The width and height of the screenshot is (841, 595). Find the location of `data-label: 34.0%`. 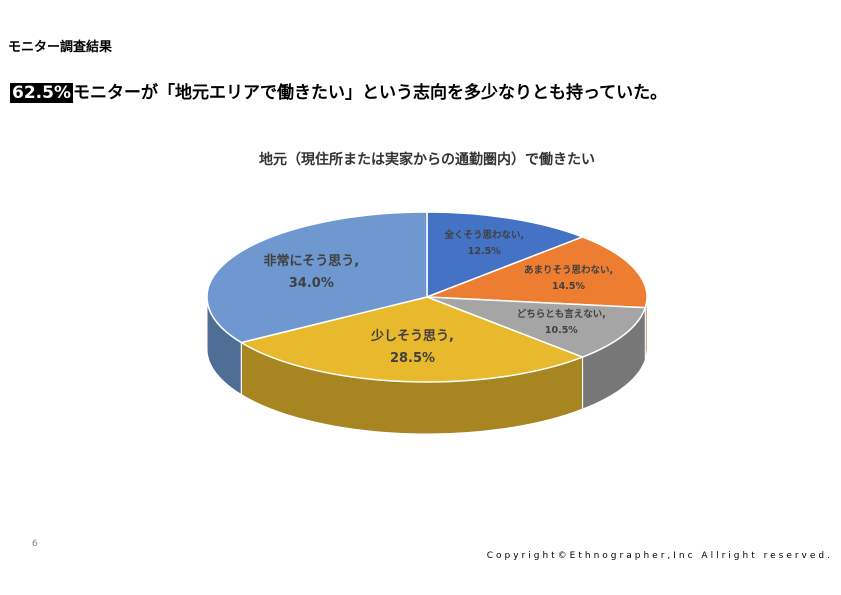

data-label: 34.0% is located at coordinates (311, 283).